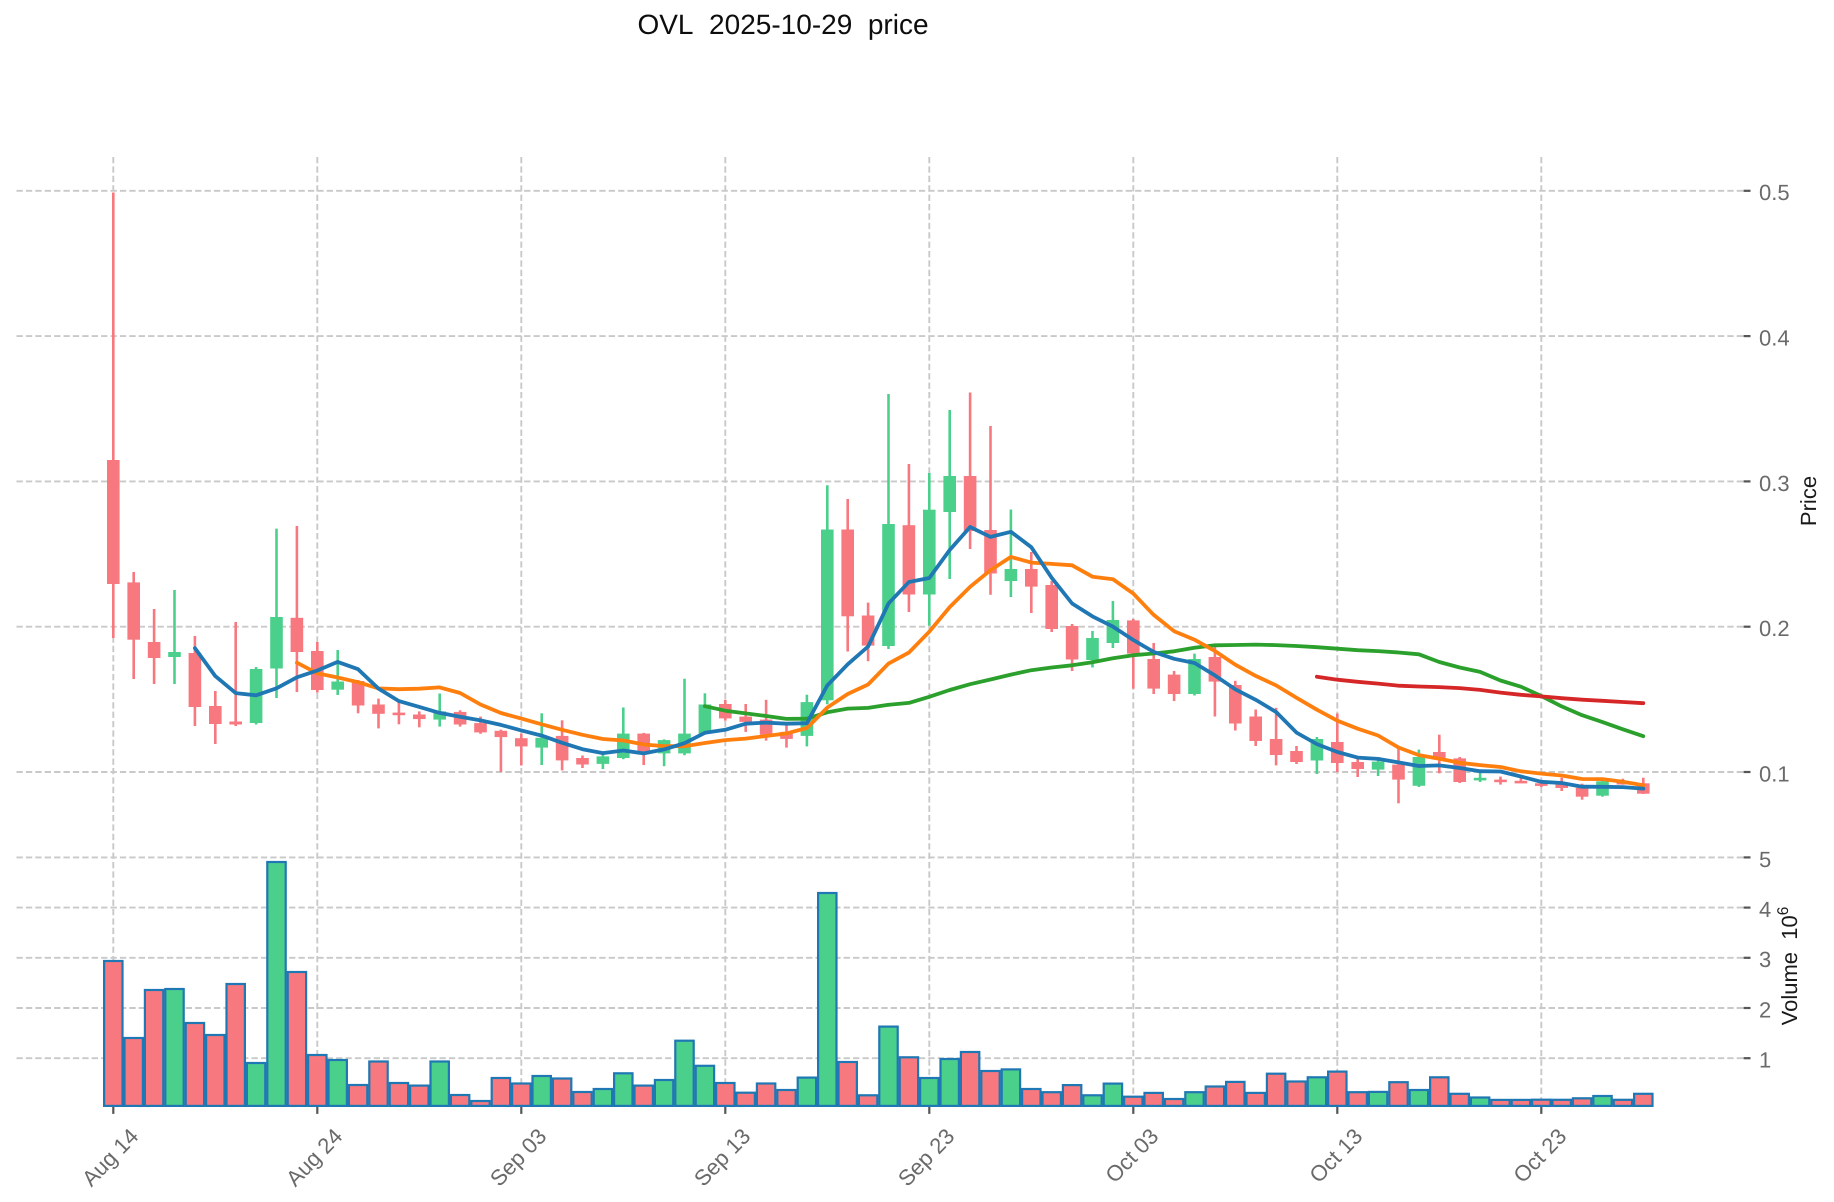 This screenshot has width=1834, height=1202. I want to click on svg-text: OVL 2025-10-29 price, so click(782, 24).